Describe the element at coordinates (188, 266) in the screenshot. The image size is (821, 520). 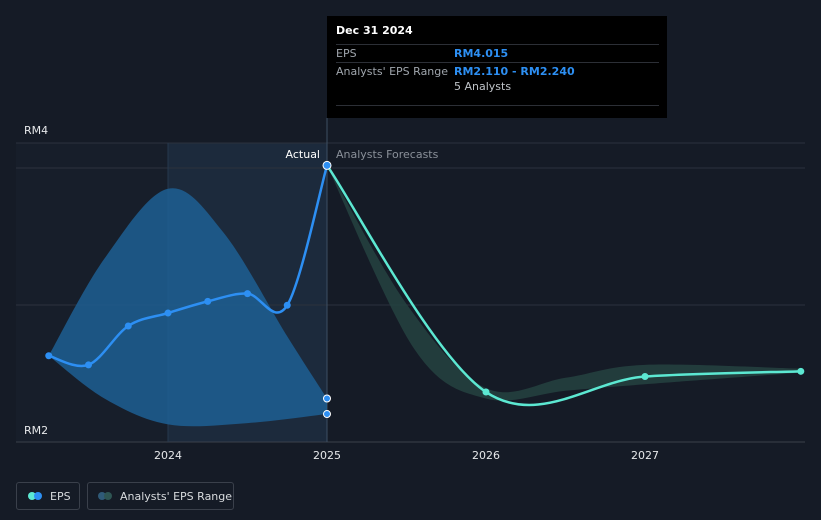
I see `eps-actual-line` at that location.